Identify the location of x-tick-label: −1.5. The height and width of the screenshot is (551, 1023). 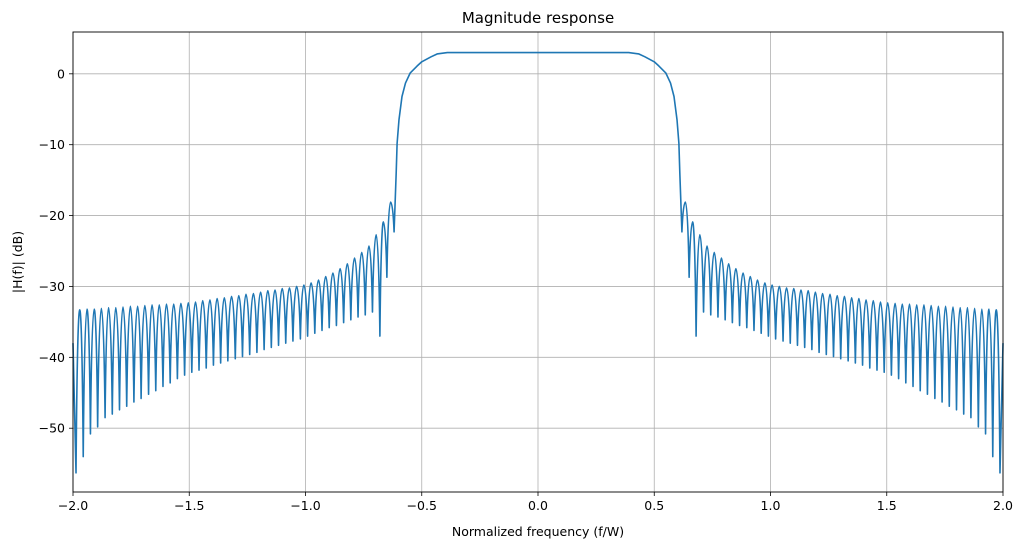
(189, 505).